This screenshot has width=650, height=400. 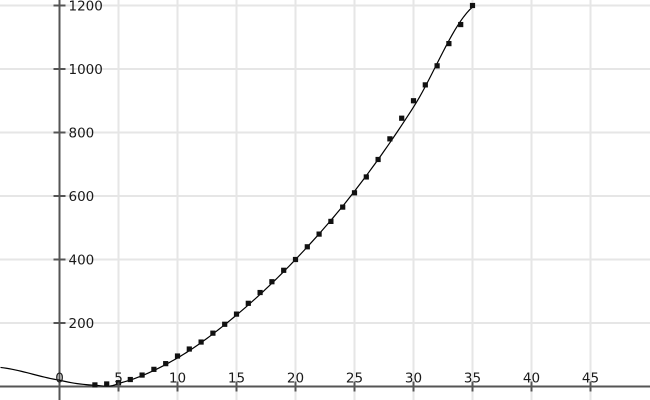 I want to click on x-tick-label: 45, so click(x=590, y=379).